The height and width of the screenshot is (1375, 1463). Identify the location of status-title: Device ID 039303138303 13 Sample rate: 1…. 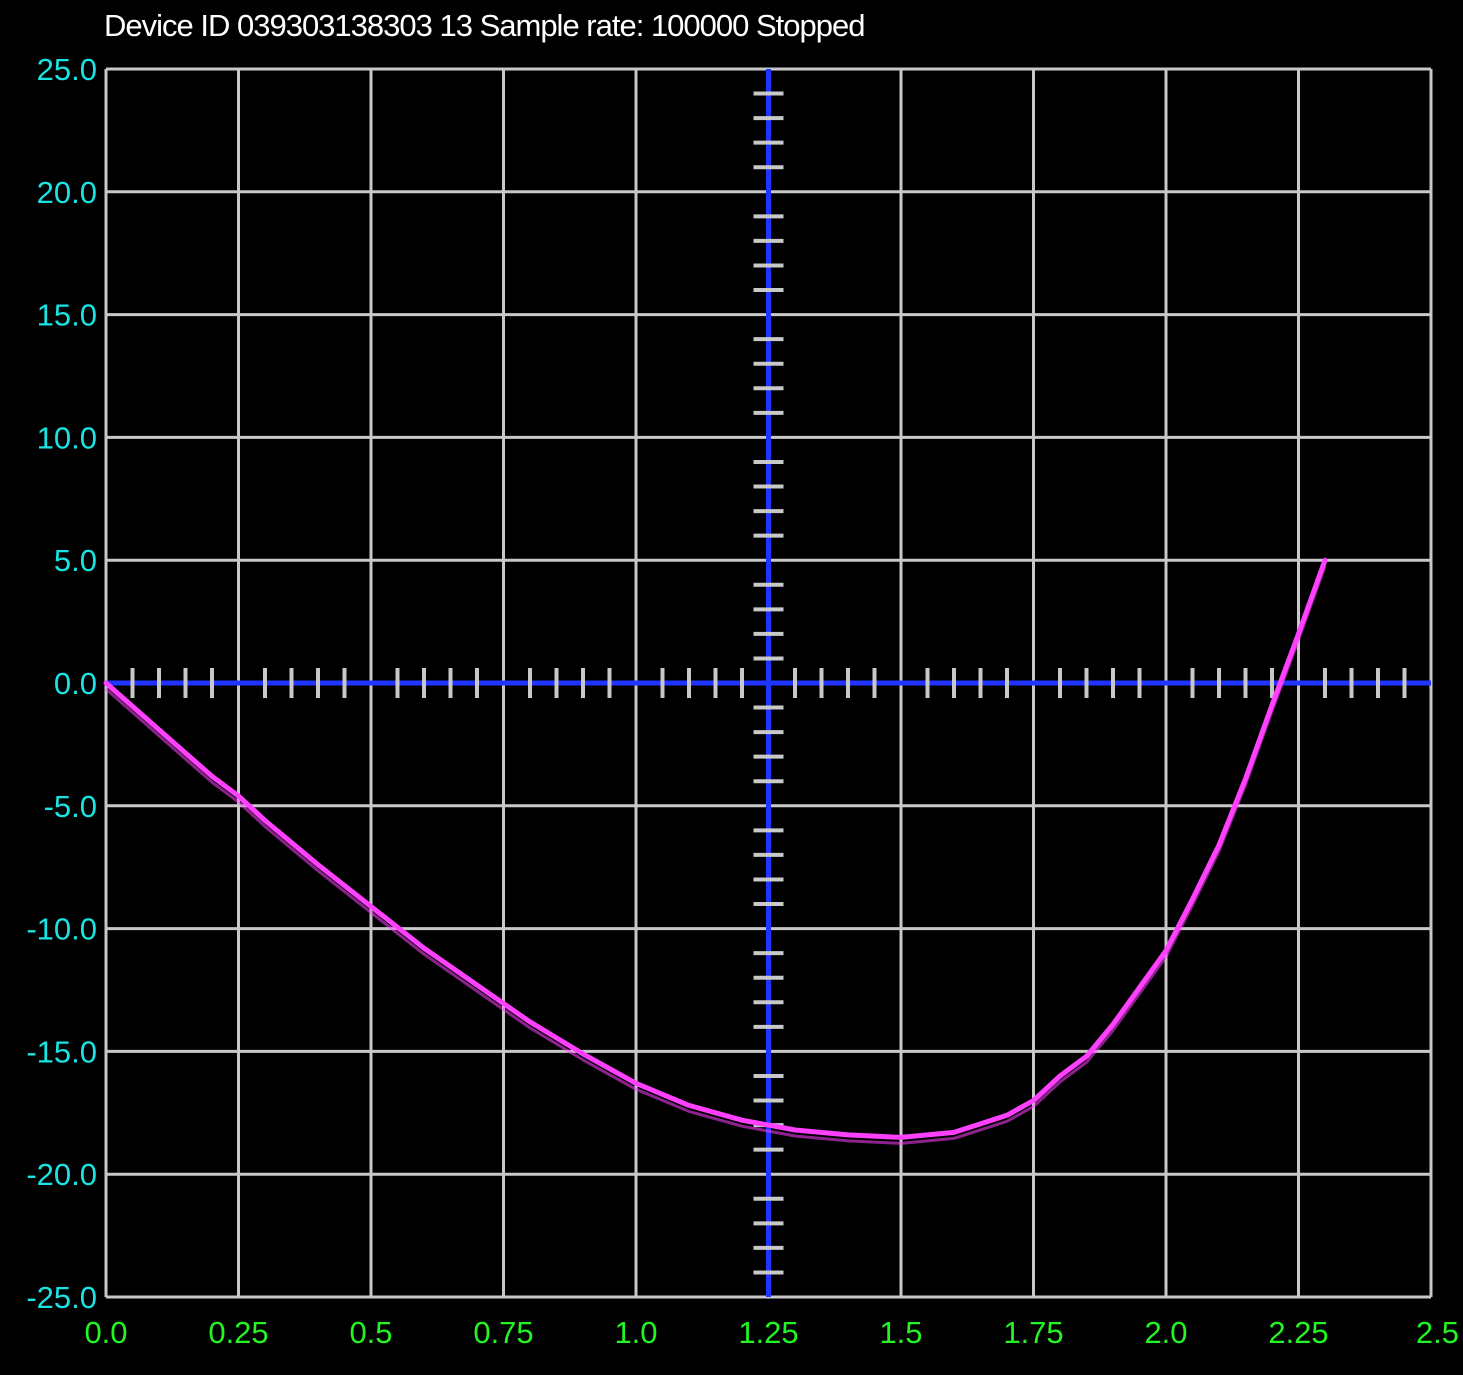
(484, 25).